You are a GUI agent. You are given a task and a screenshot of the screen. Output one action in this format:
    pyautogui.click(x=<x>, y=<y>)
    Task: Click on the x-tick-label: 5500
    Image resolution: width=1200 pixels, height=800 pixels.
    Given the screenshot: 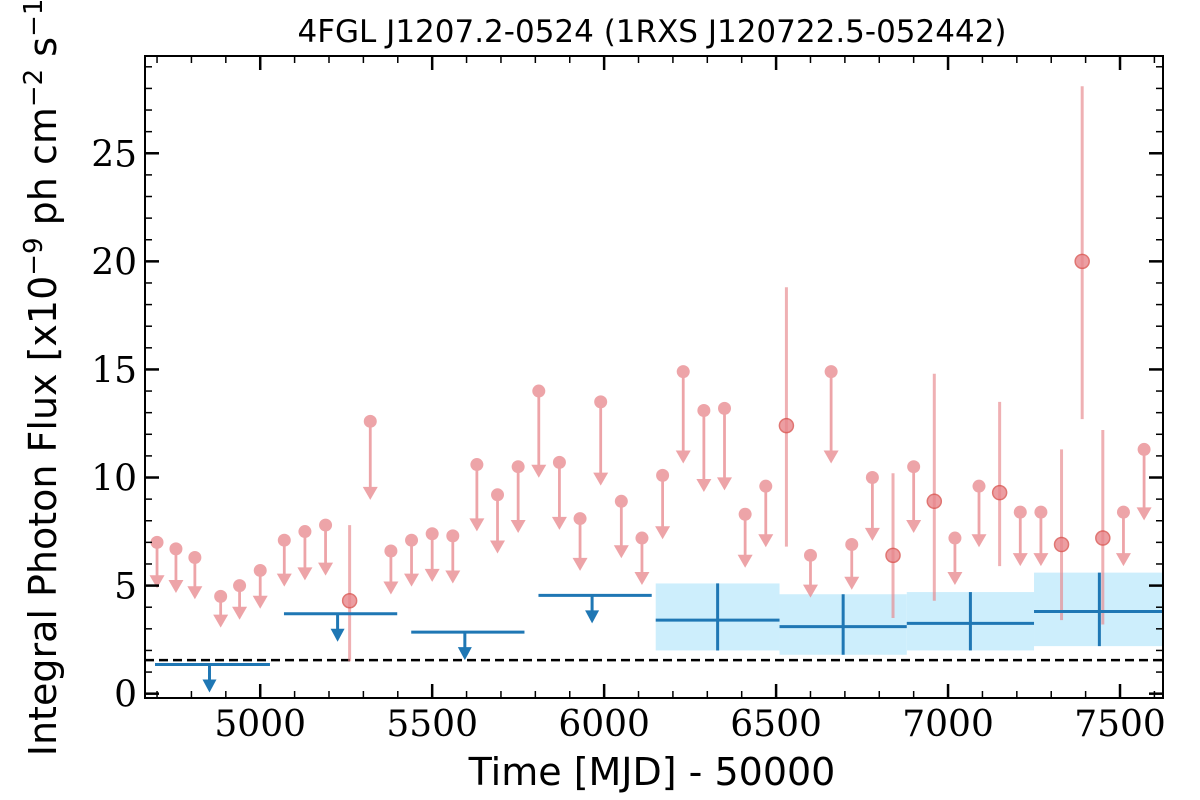 What is the action you would take?
    pyautogui.click(x=432, y=724)
    